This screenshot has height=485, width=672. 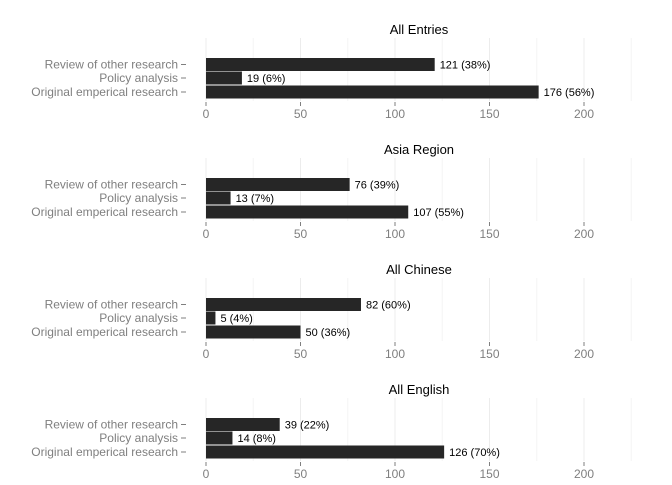 I want to click on data-label: 126 (70%), so click(x=474, y=453).